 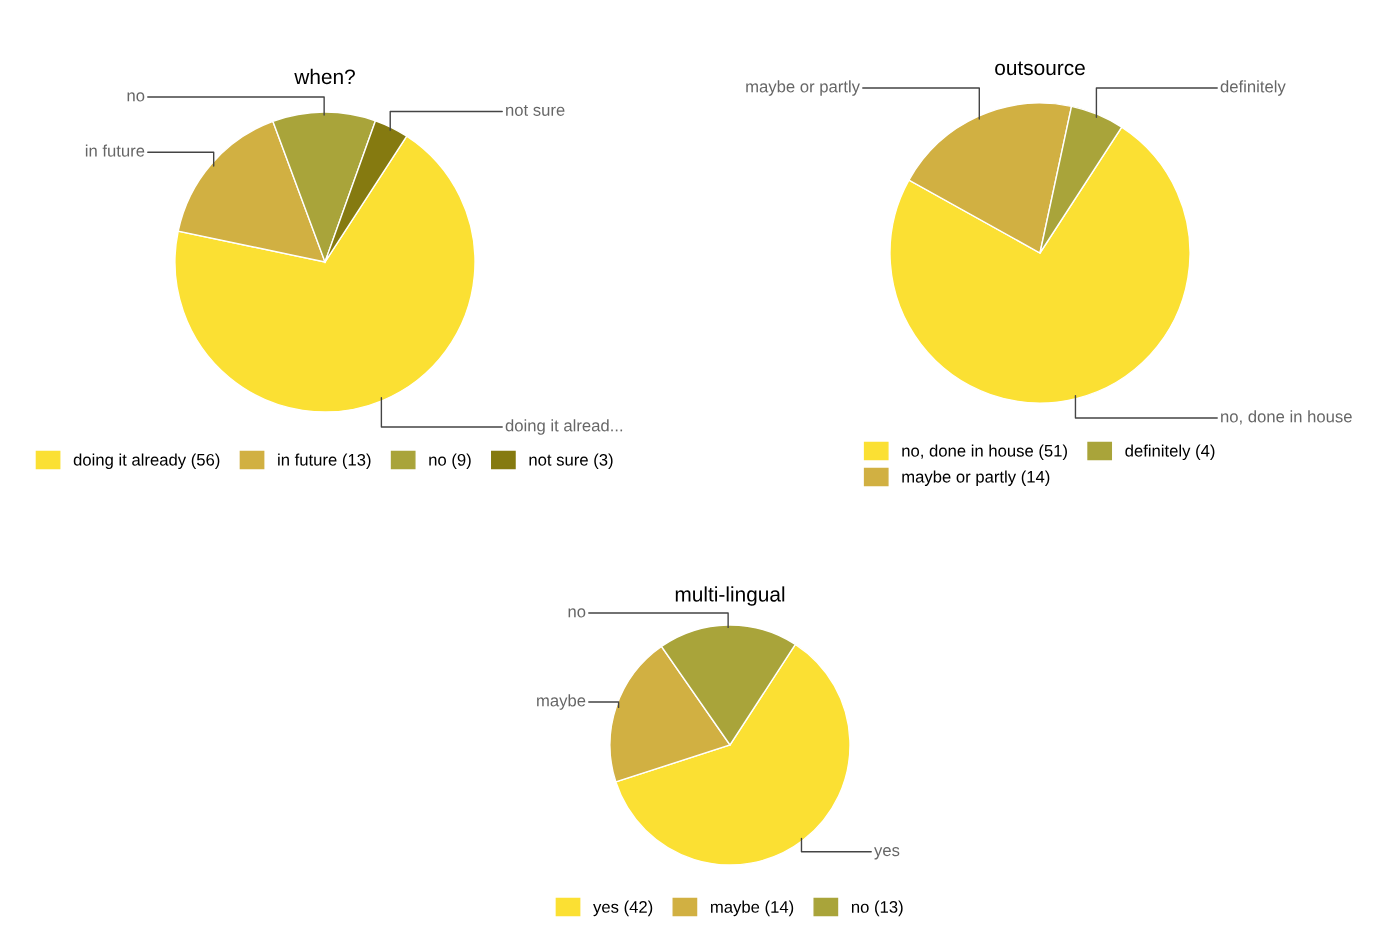 What do you see at coordinates (324, 461) in the screenshot?
I see `legend-label: in future (13)` at bounding box center [324, 461].